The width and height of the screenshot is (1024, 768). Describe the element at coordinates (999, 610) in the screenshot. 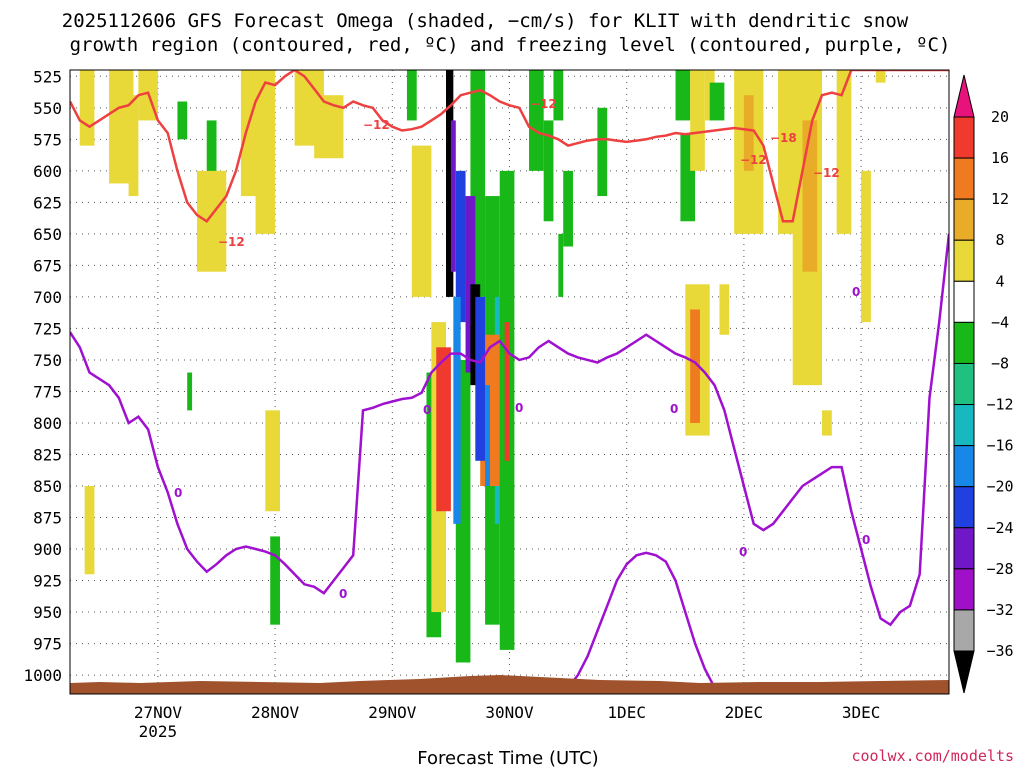

I see `colorbar-tick-label: −32` at that location.